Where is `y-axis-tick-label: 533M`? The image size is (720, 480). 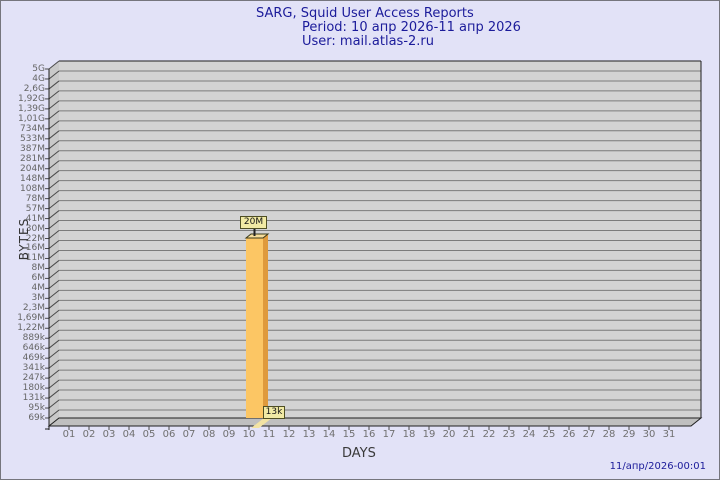 y-axis-tick-label: 533M is located at coordinates (32, 138).